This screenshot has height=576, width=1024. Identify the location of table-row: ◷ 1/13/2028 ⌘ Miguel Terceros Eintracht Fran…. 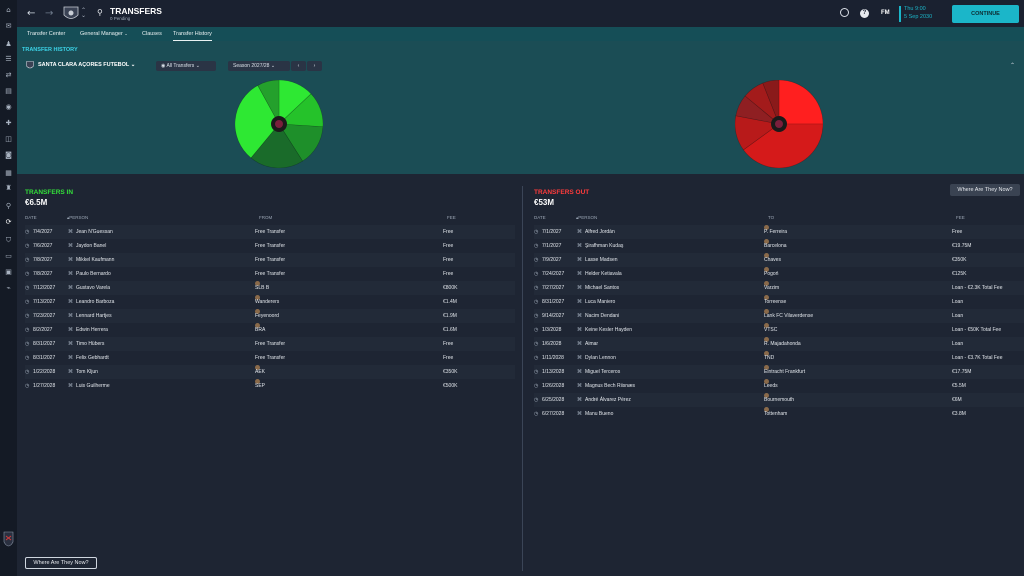
(779, 372).